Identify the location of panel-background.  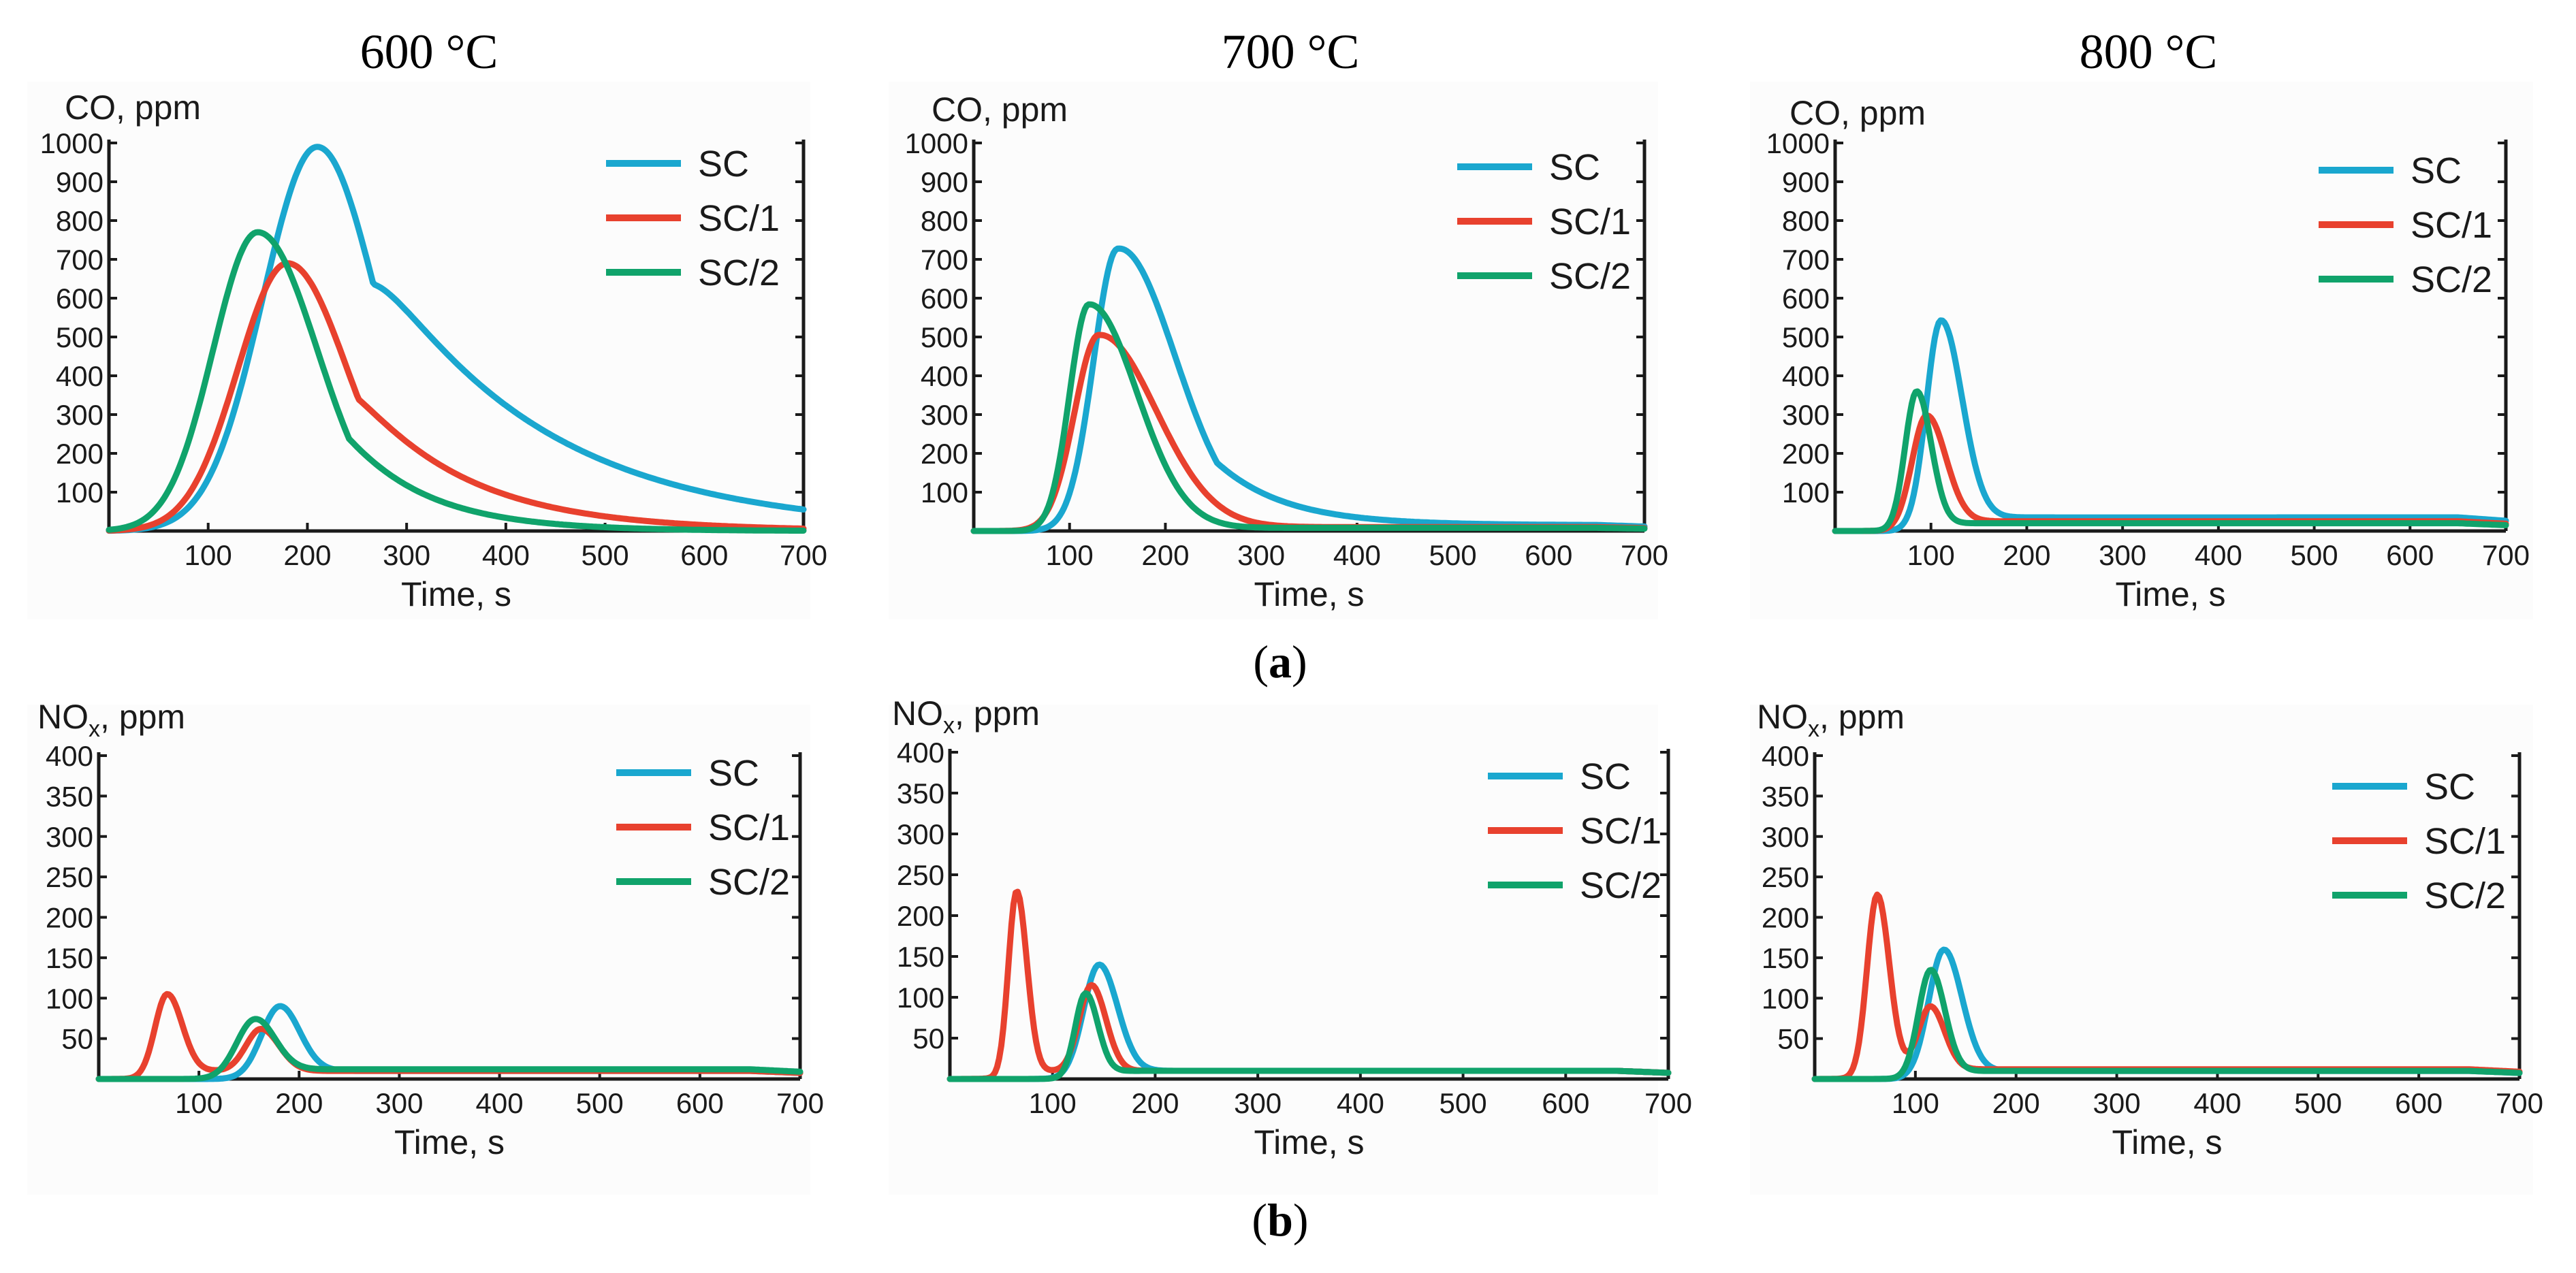
(1273, 950).